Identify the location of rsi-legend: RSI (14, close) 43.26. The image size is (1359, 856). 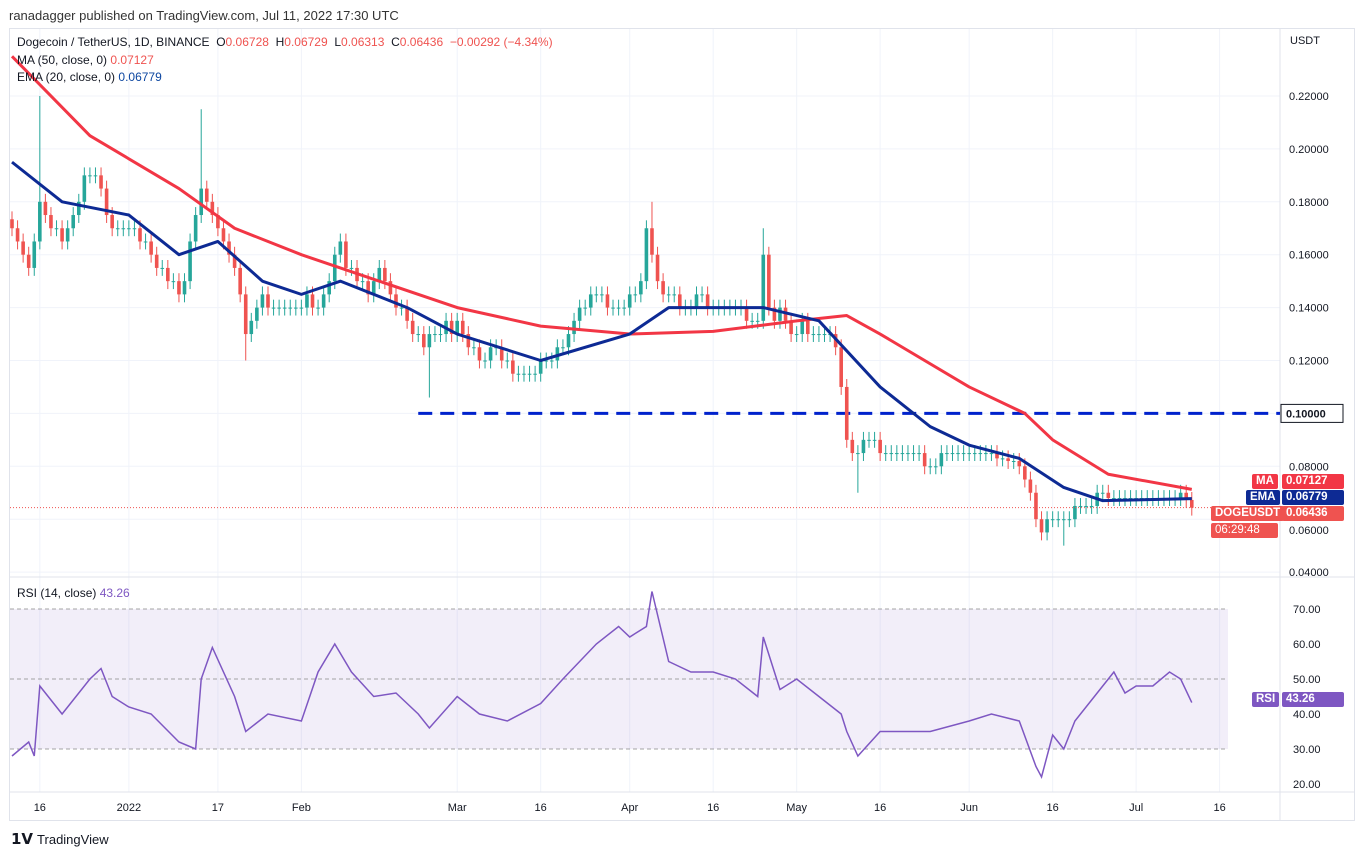
(73, 593).